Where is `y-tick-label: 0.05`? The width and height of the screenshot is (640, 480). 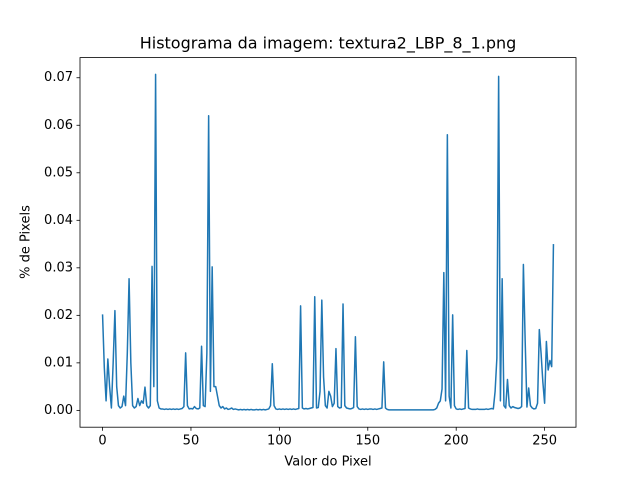 y-tick-label: 0.05 is located at coordinates (58, 172).